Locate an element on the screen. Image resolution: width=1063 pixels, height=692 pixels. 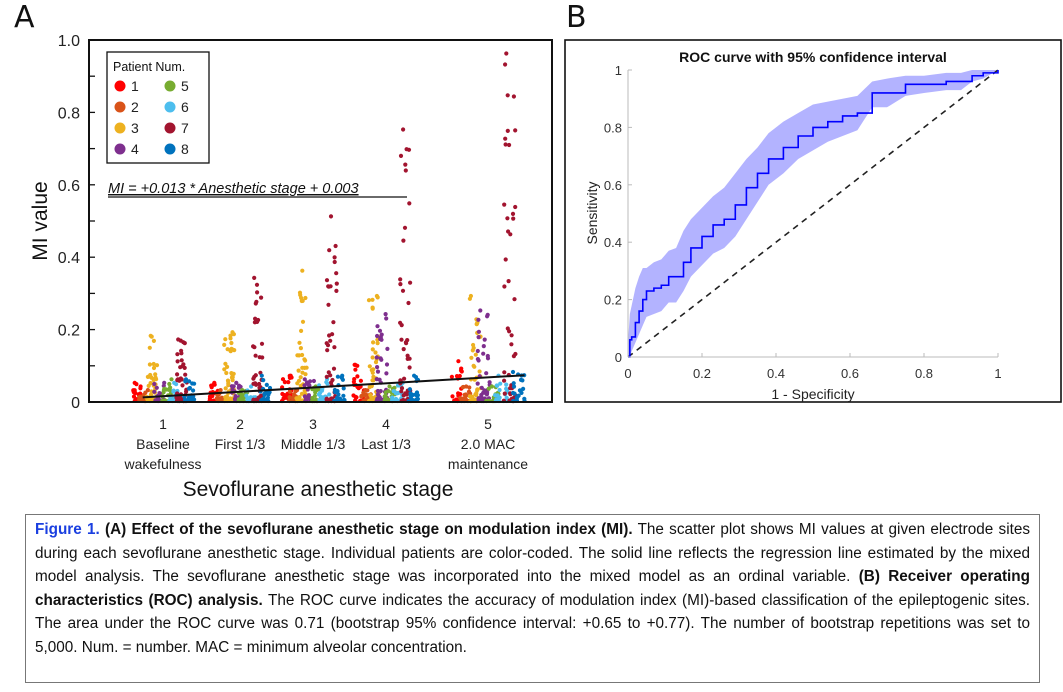
x-tick-label: First 1/3 is located at coordinates (240, 444).